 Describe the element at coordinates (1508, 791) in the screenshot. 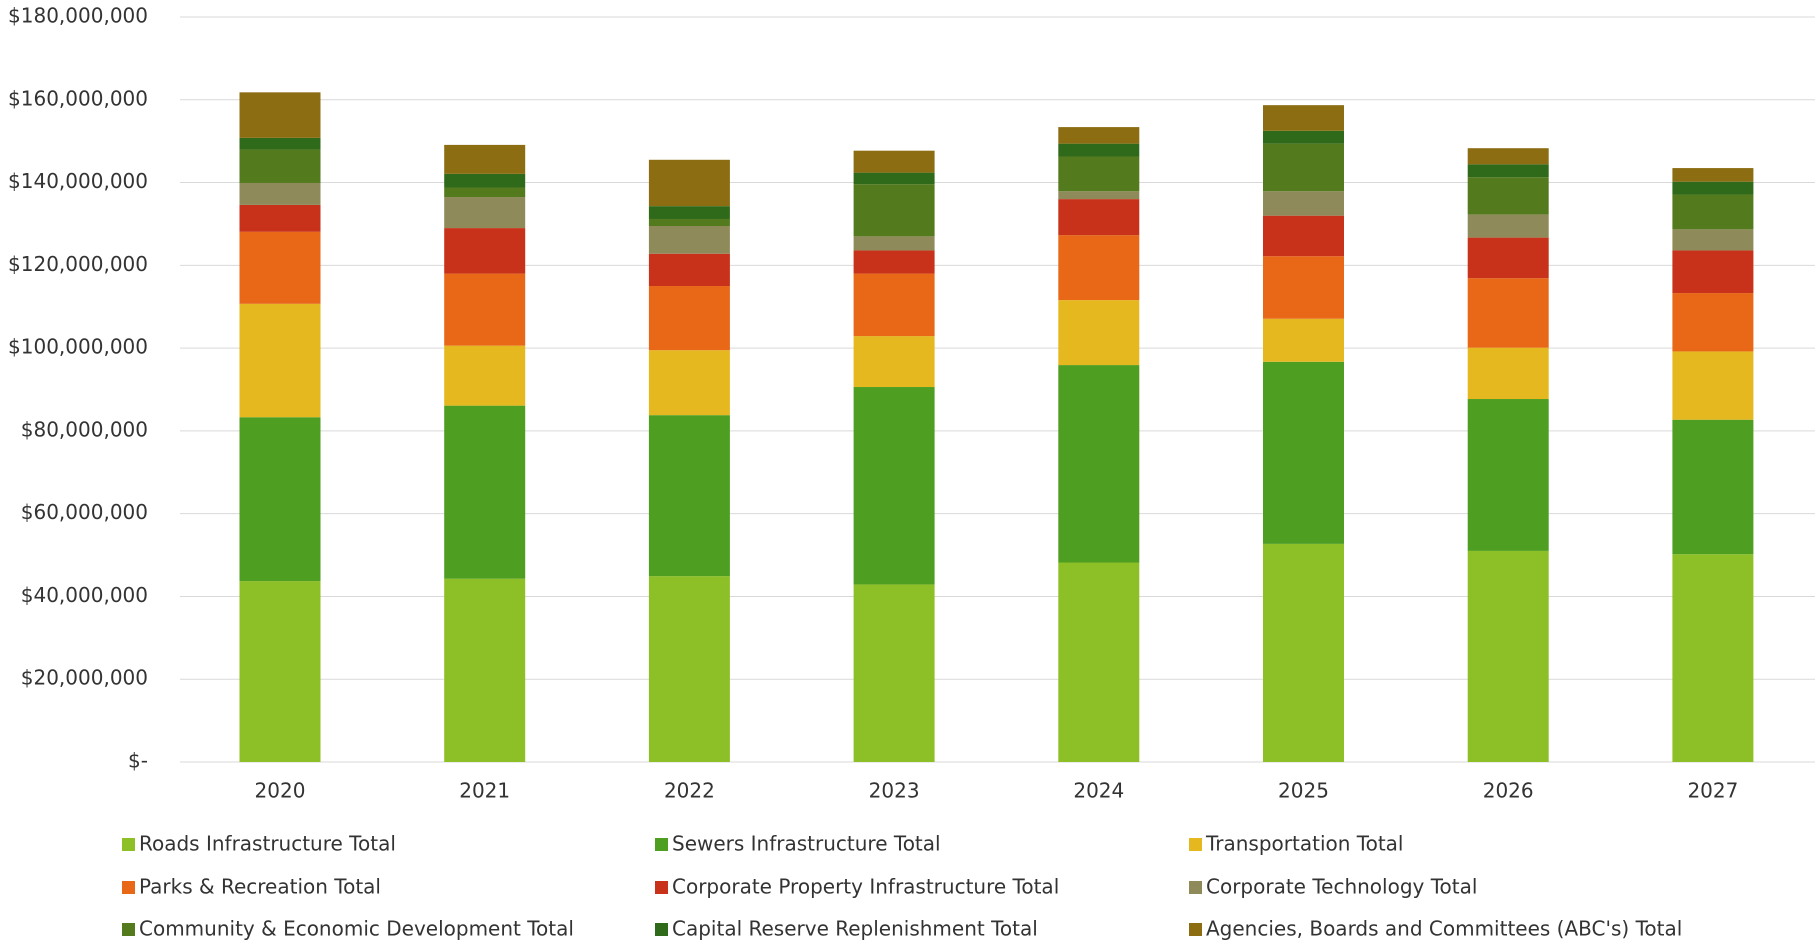

I see `x-tick-label: 2026` at that location.